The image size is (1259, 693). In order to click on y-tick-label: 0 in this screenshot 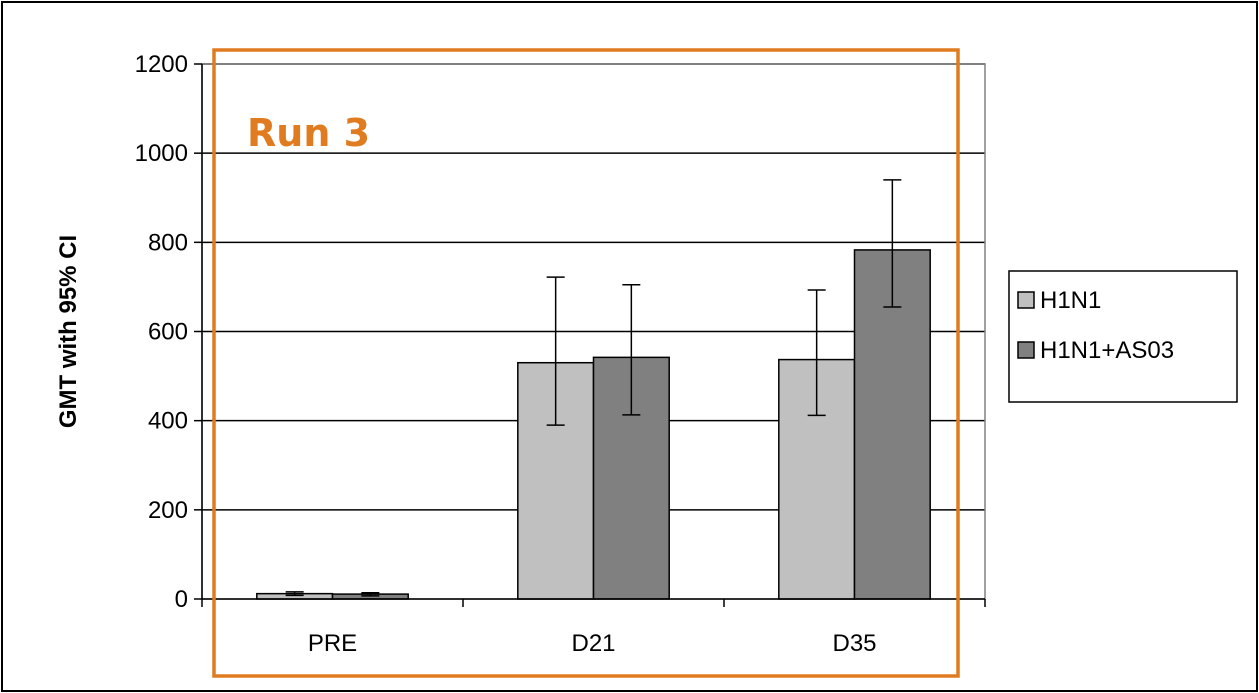, I will do `click(181, 599)`.